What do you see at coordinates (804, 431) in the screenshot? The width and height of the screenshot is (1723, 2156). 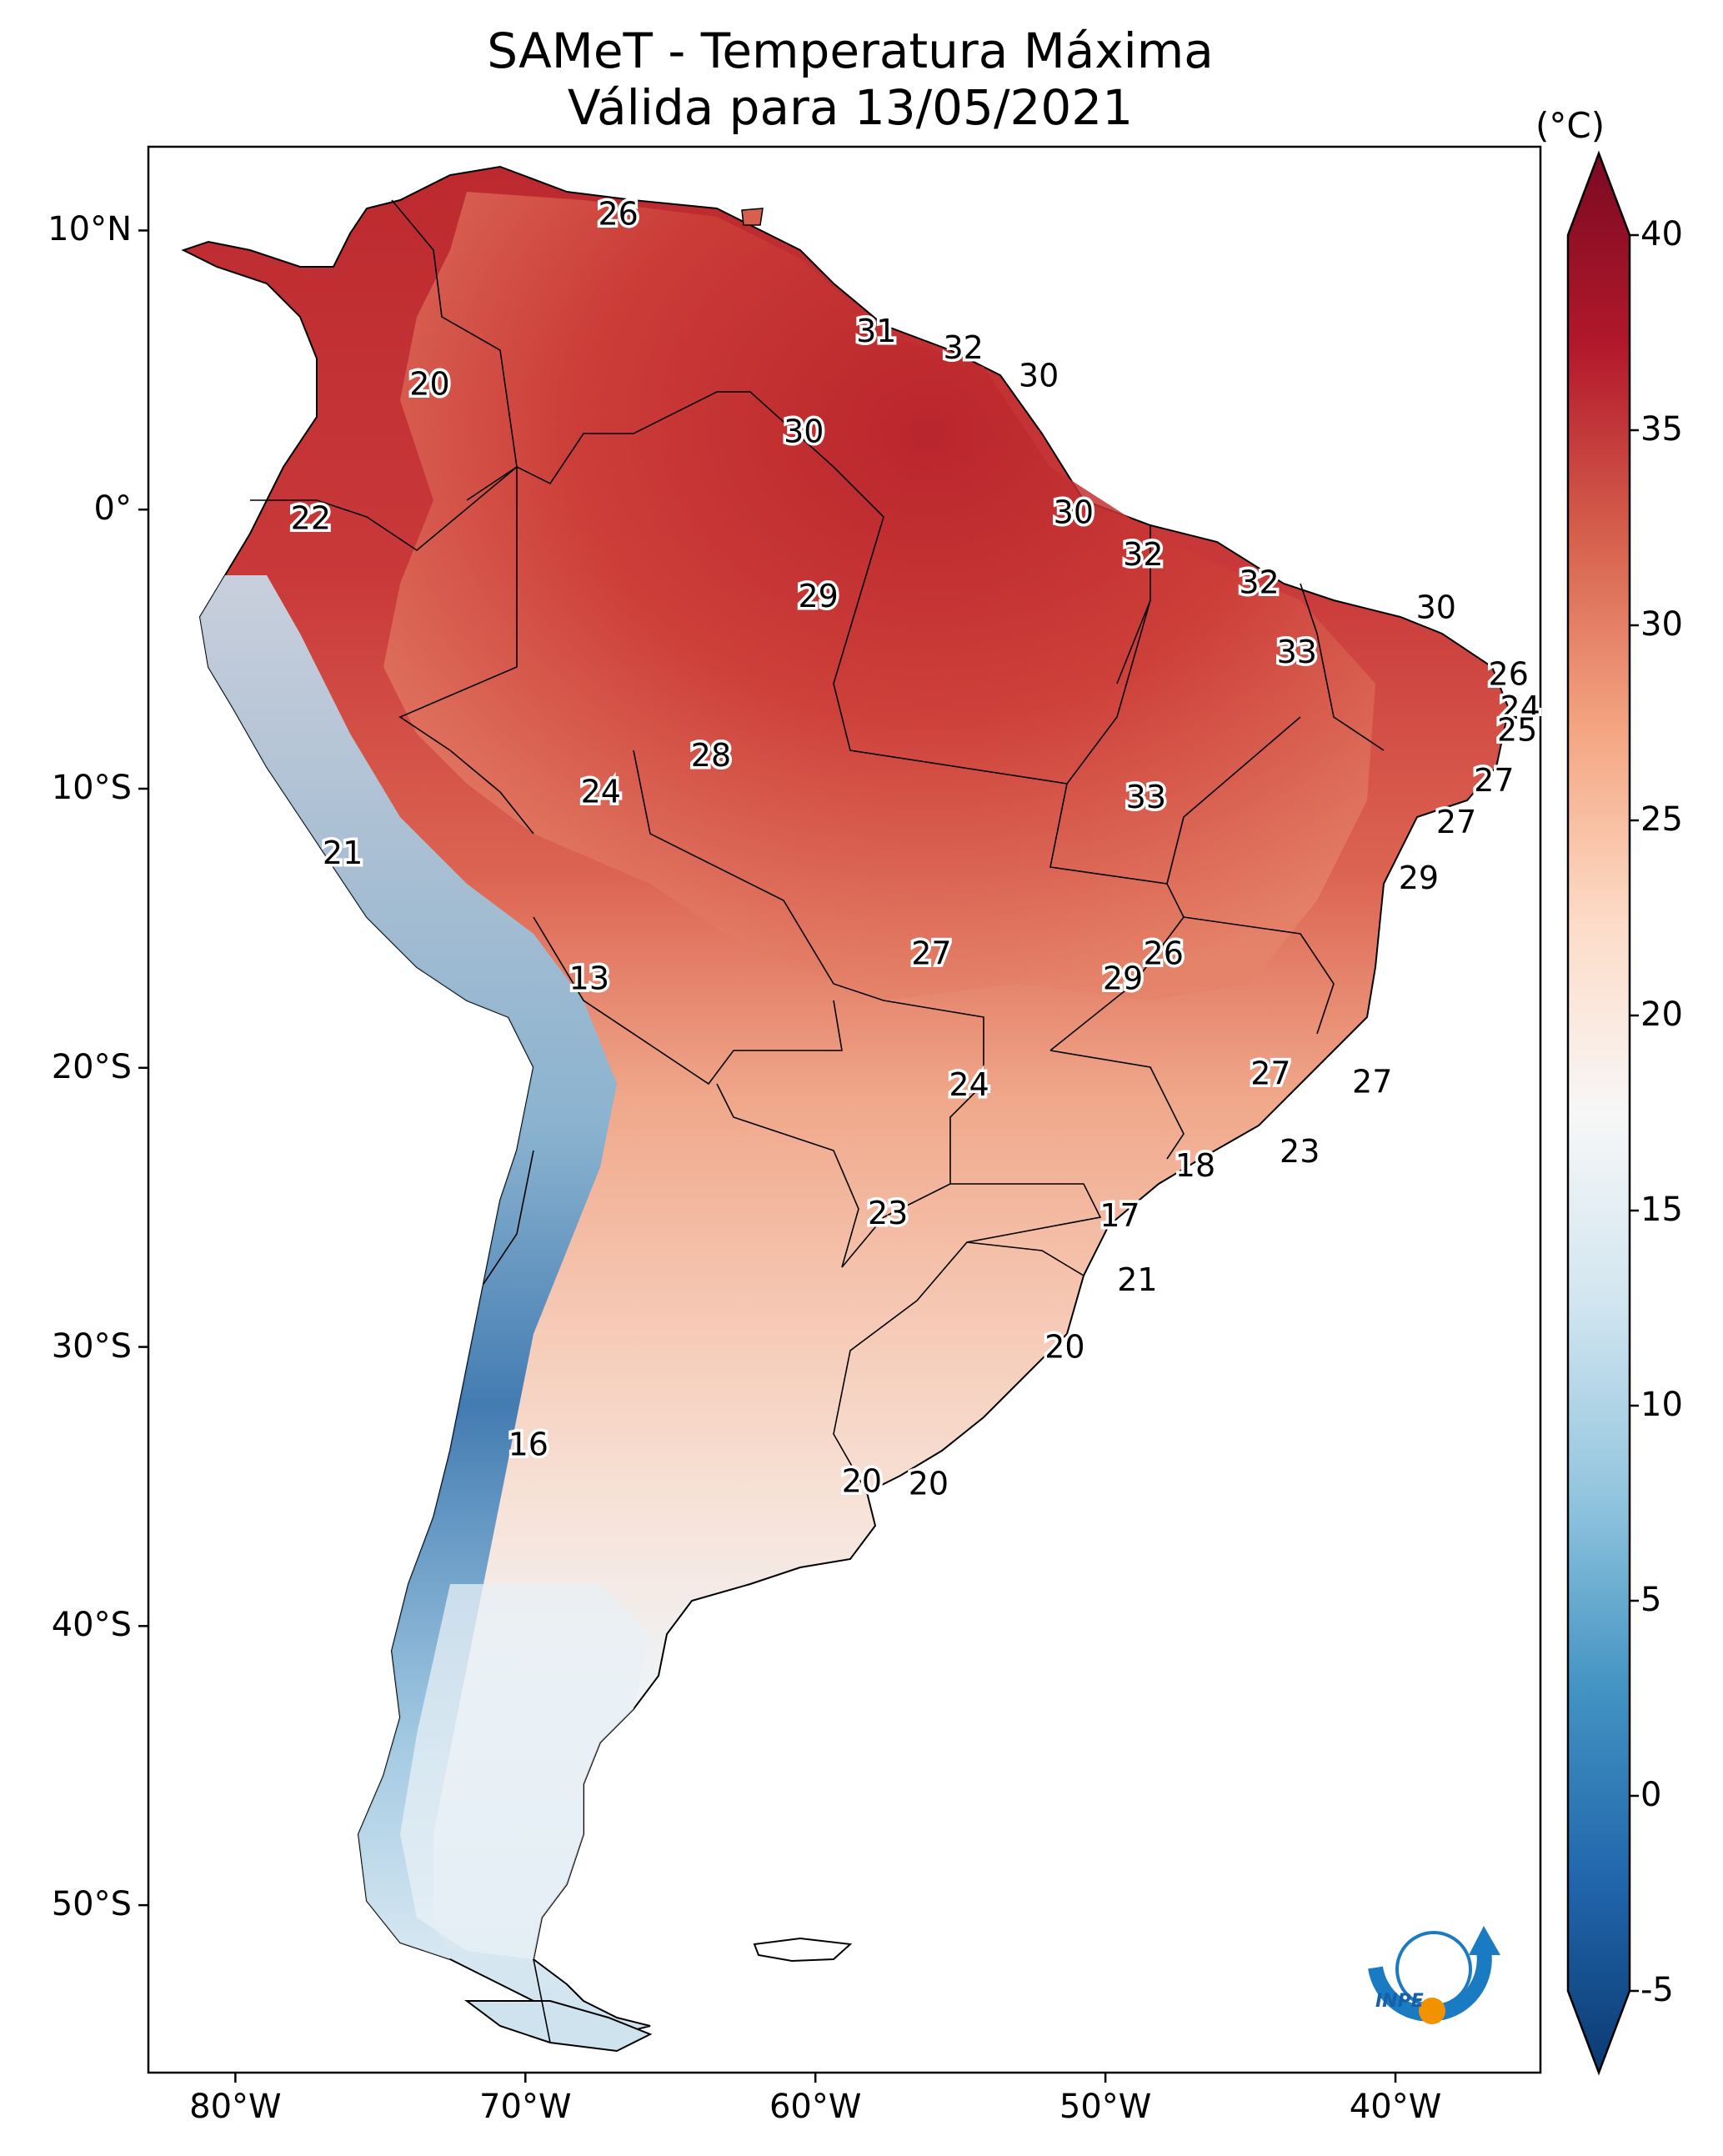 I see `temp-label-5: 30` at bounding box center [804, 431].